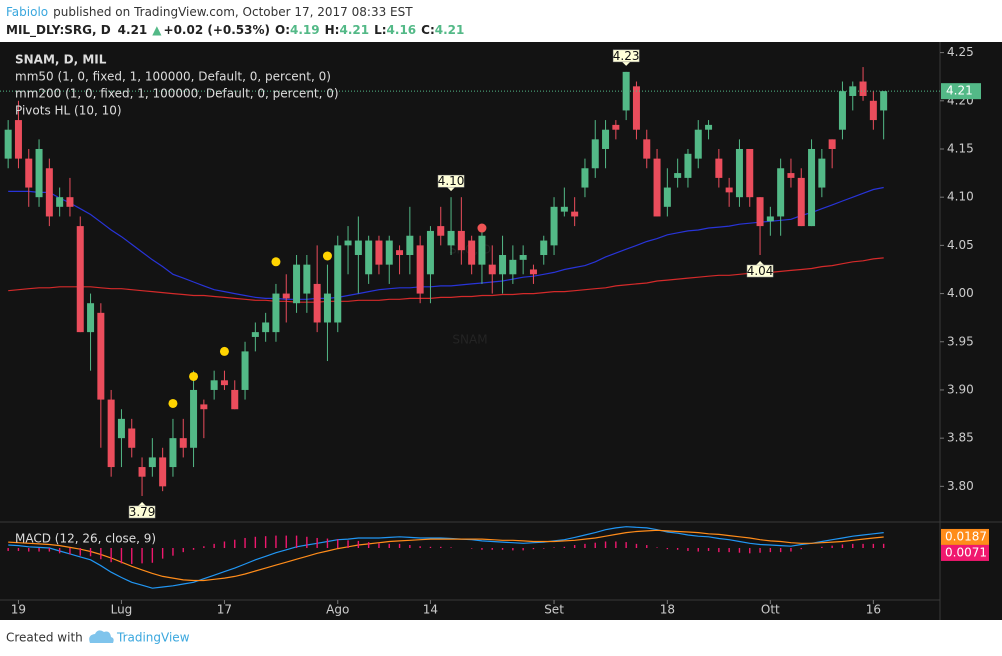  I want to click on macd-line, so click(446, 555).